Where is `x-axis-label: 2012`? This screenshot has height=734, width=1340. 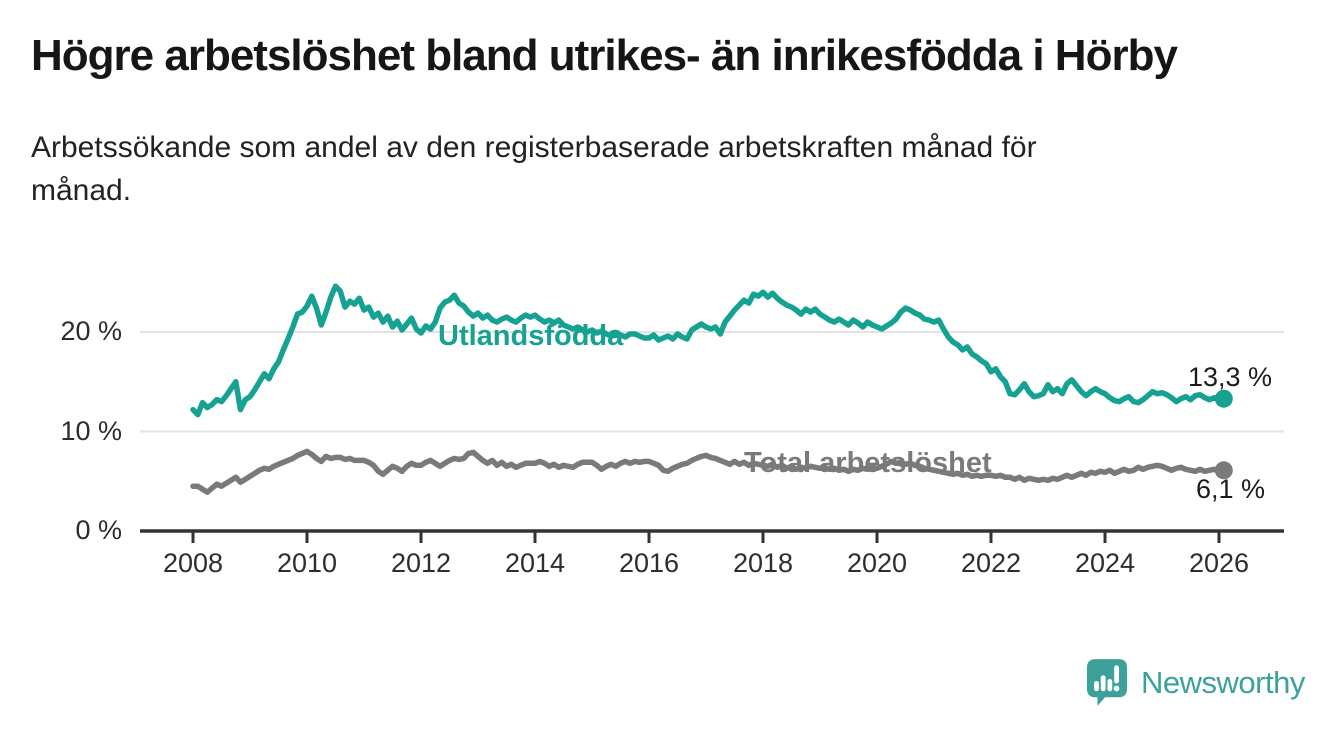 x-axis-label: 2012 is located at coordinates (421, 563).